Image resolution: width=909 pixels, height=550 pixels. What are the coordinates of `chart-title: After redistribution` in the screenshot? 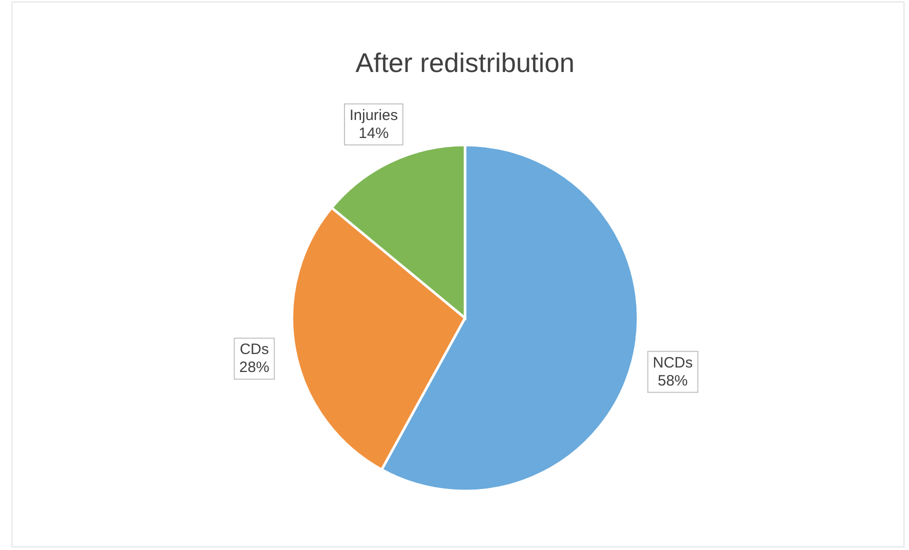 It's located at (465, 63).